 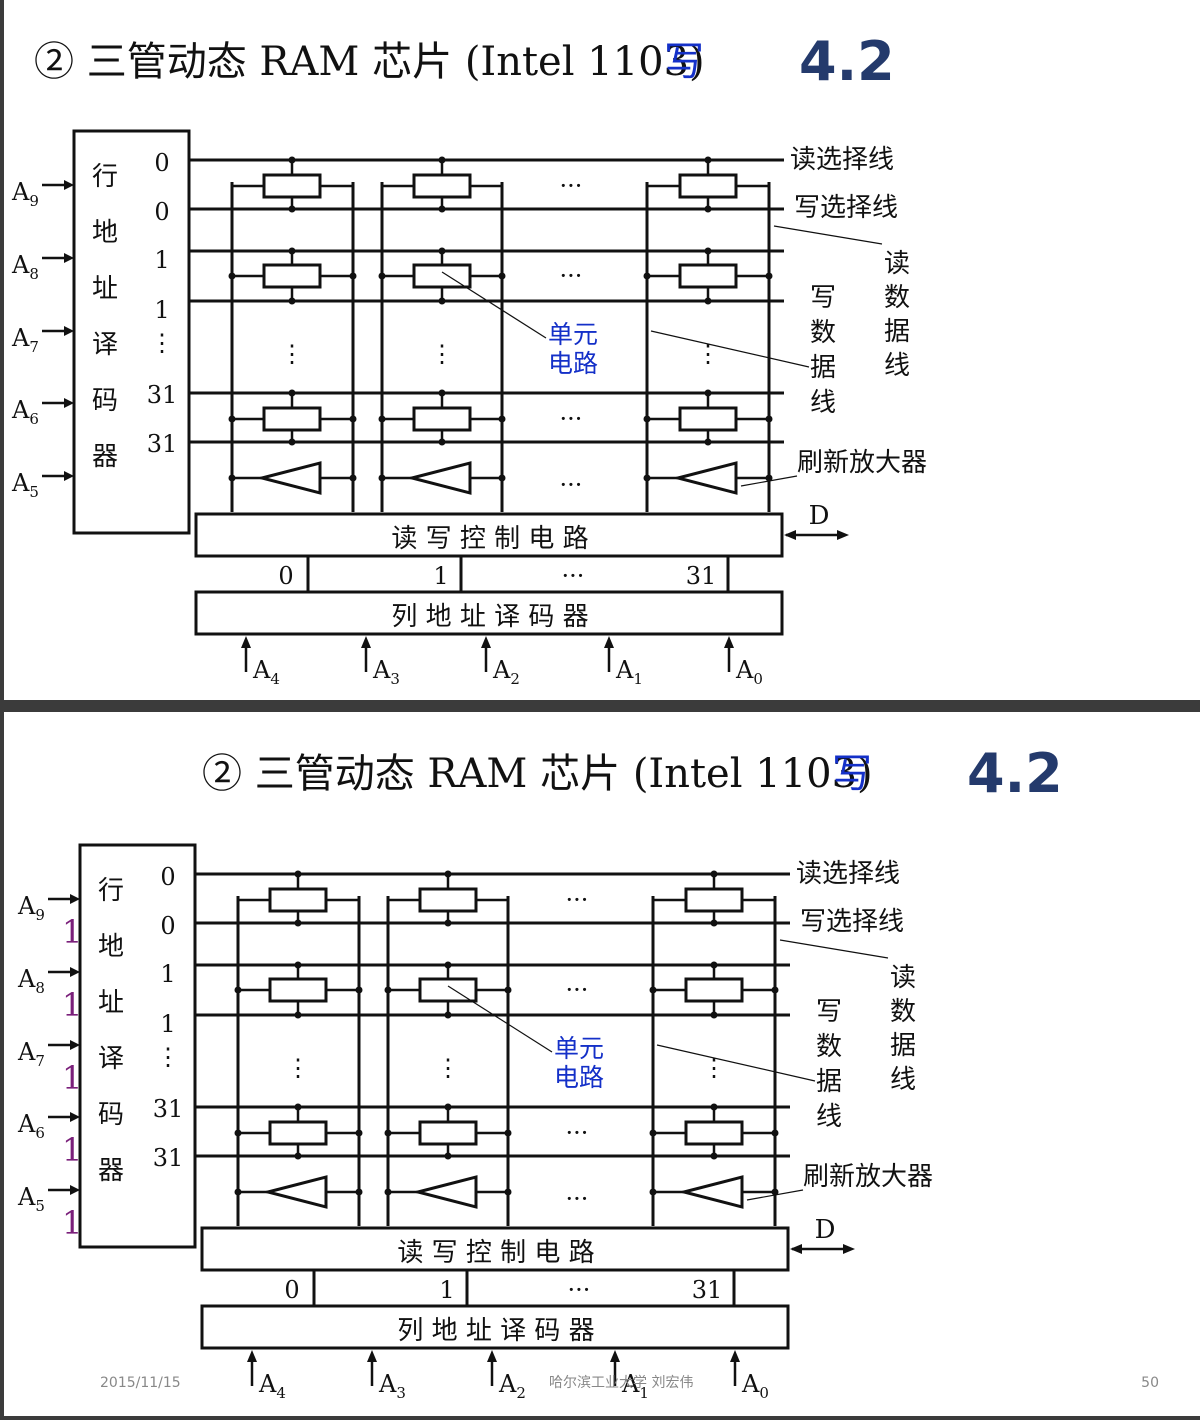 What do you see at coordinates (823, 298) in the screenshot?
I see `write-data-label-char: 写` at bounding box center [823, 298].